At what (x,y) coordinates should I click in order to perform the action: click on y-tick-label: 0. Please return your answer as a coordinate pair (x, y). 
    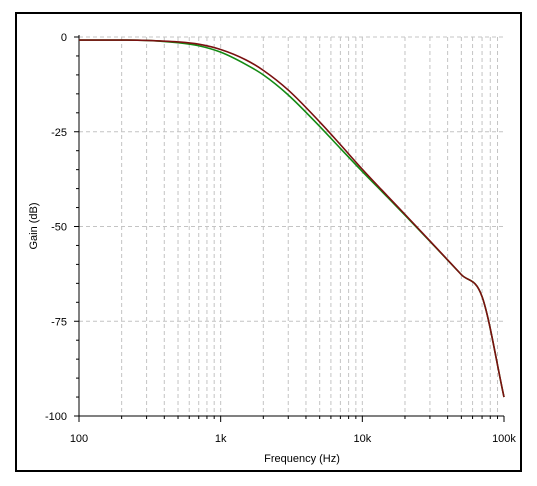
    Looking at the image, I should click on (64, 38).